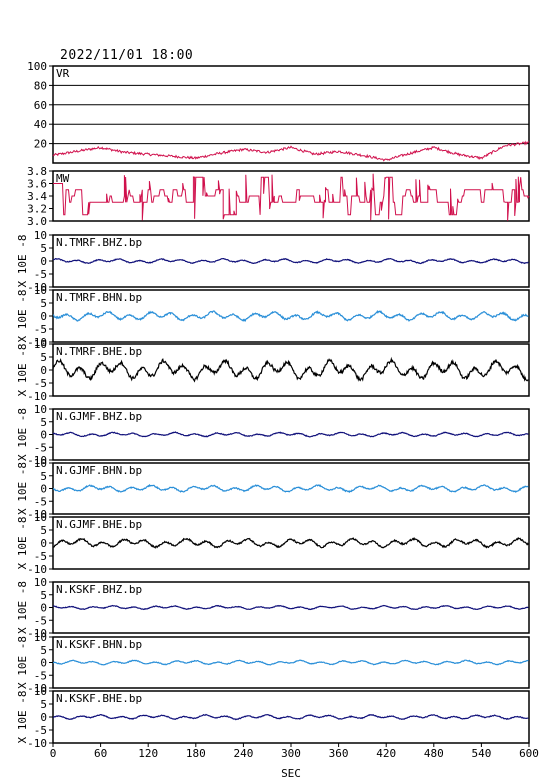 This screenshot has width=554, height=781. I want to click on x-tick-label: 420, so click(386, 753).